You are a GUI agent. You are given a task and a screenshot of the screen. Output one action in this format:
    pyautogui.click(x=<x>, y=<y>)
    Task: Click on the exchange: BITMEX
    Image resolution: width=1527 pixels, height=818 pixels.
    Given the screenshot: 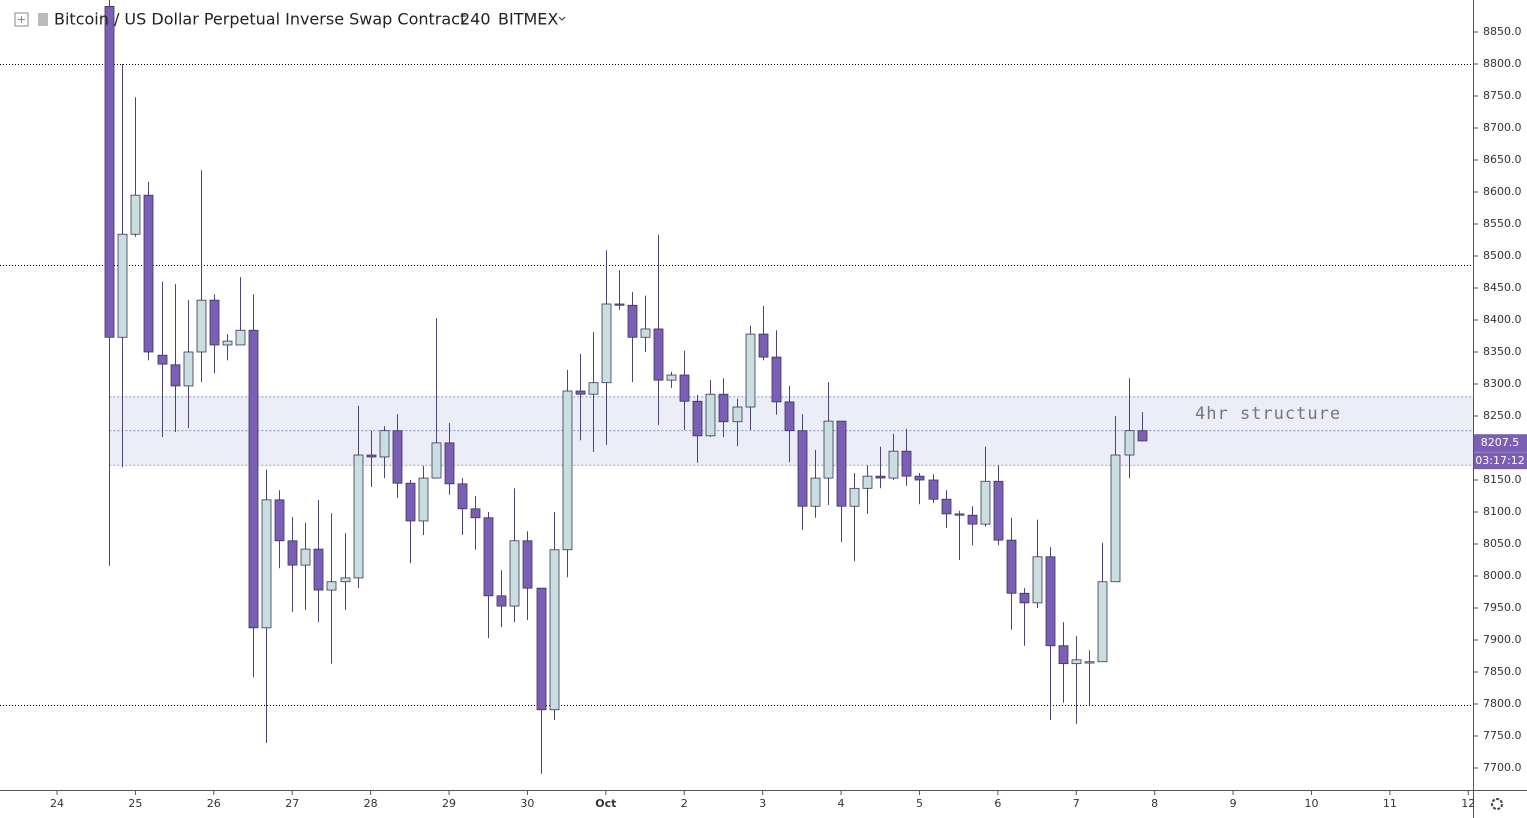 What is the action you would take?
    pyautogui.click(x=528, y=19)
    